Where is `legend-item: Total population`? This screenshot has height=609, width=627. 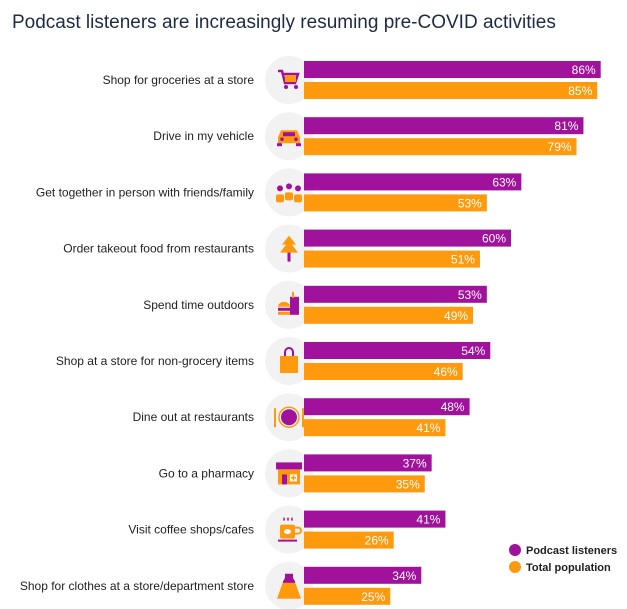 legend-item: Total population is located at coordinates (560, 567).